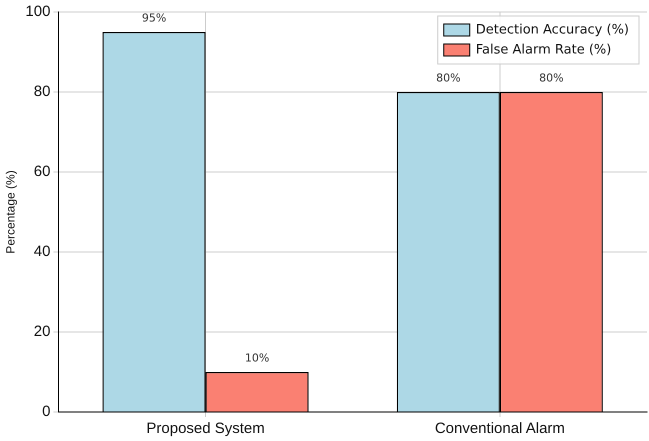 Image resolution: width=649 pixels, height=441 pixels. I want to click on legend-label: False Alarm Rate (%), so click(544, 50).